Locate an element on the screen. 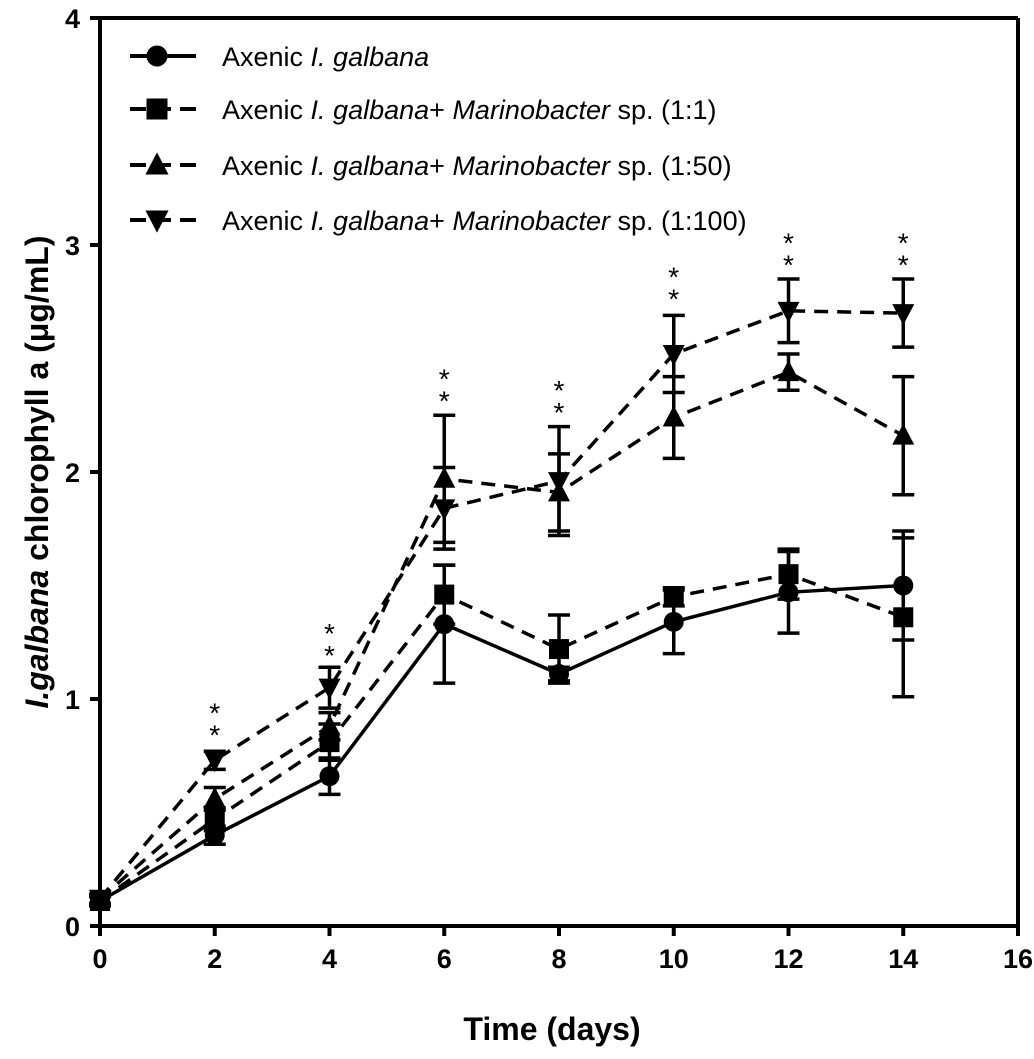 This screenshot has width=1034, height=1059. x-tick-label-10: 10 is located at coordinates (674, 959).